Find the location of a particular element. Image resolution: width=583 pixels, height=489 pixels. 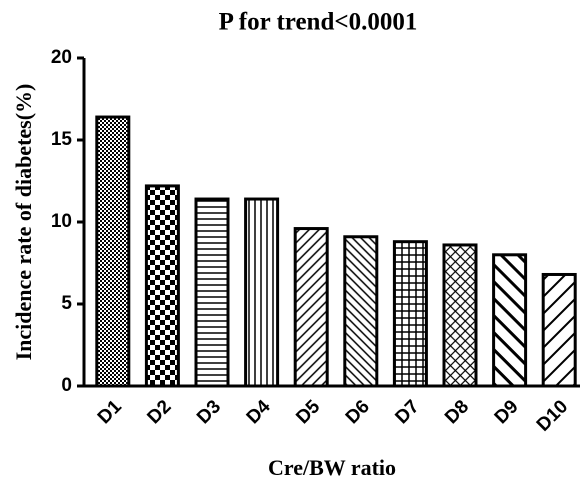

y-tick-label: 20 is located at coordinates (61, 57).